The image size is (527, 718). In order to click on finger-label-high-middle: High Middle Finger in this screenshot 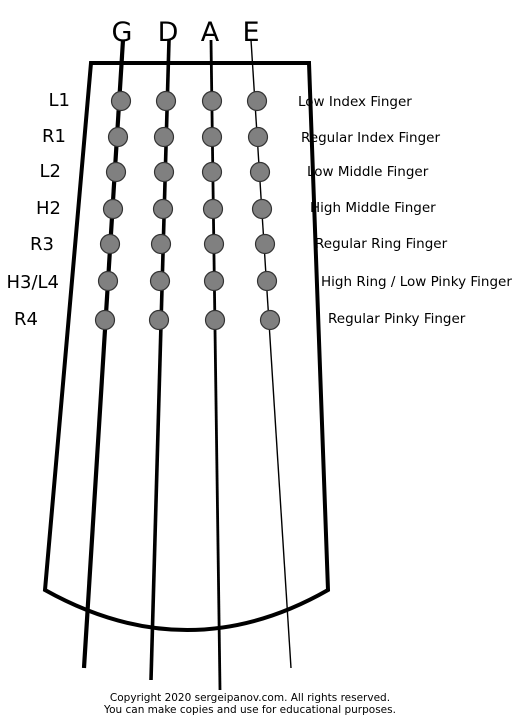, I will do `click(373, 208)`.